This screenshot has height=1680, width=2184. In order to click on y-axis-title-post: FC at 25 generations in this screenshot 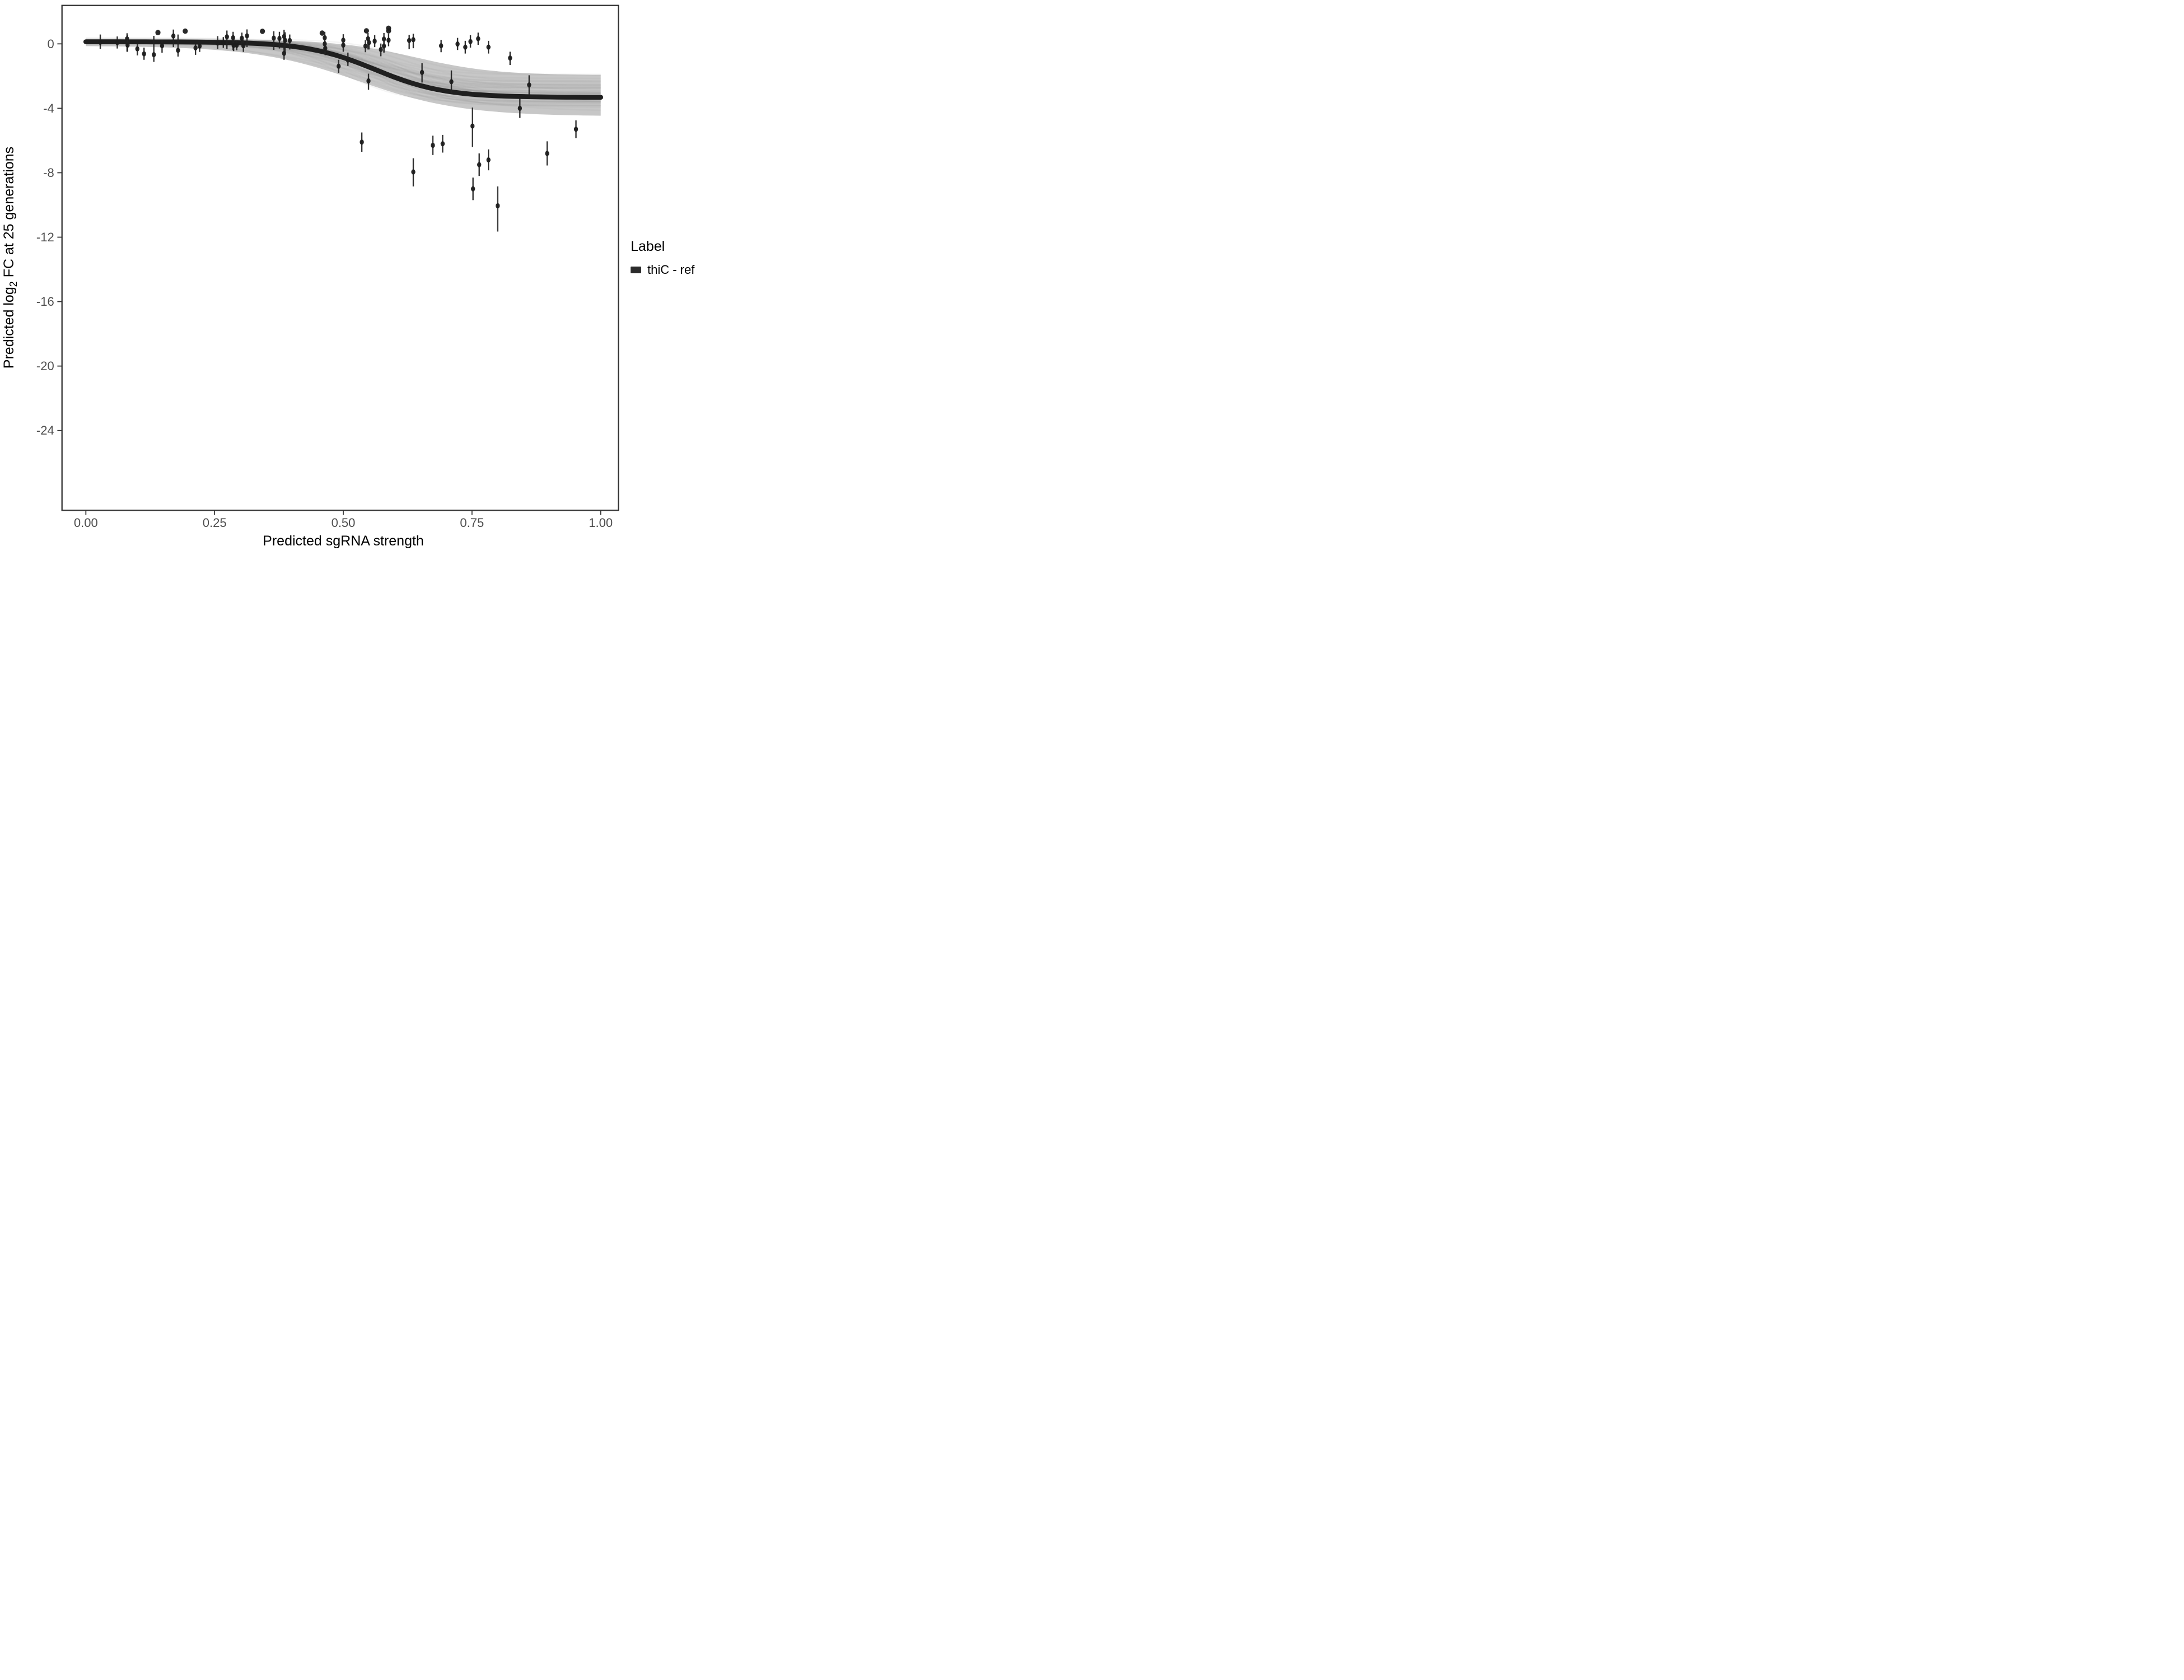, I will do `click(9, 214)`.